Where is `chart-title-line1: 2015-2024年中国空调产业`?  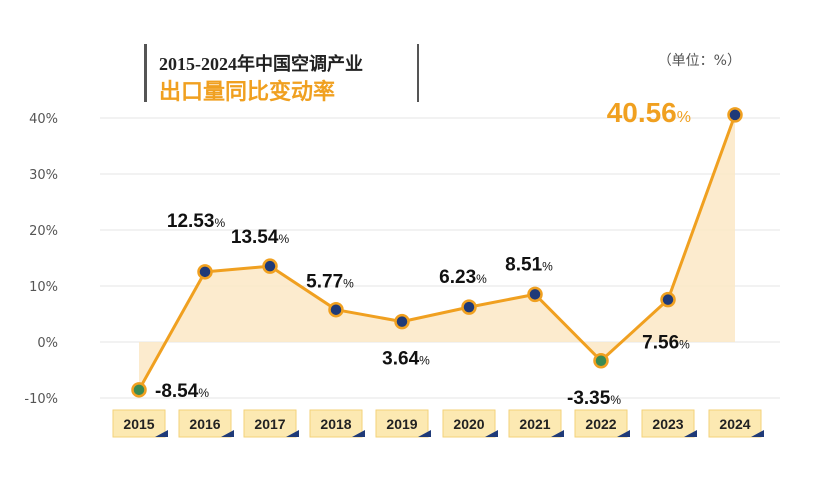
chart-title-line1: 2015-2024年中国空调产业 is located at coordinates (261, 64).